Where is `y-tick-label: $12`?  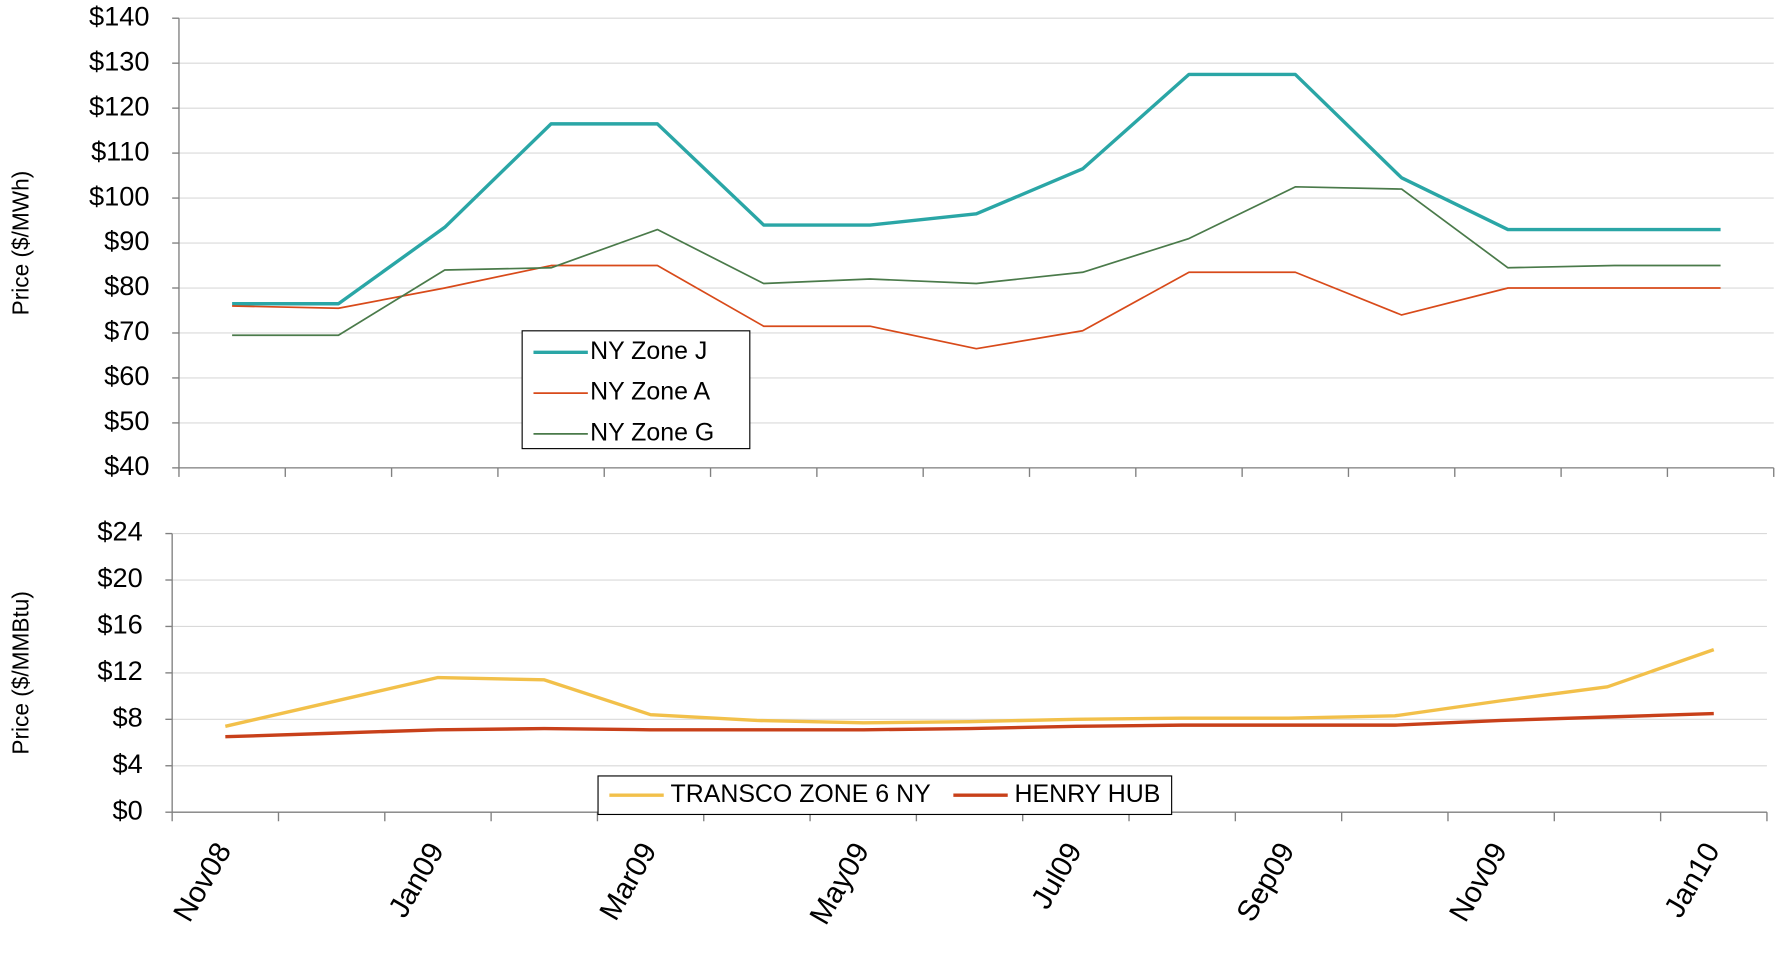 y-tick-label: $12 is located at coordinates (119, 670).